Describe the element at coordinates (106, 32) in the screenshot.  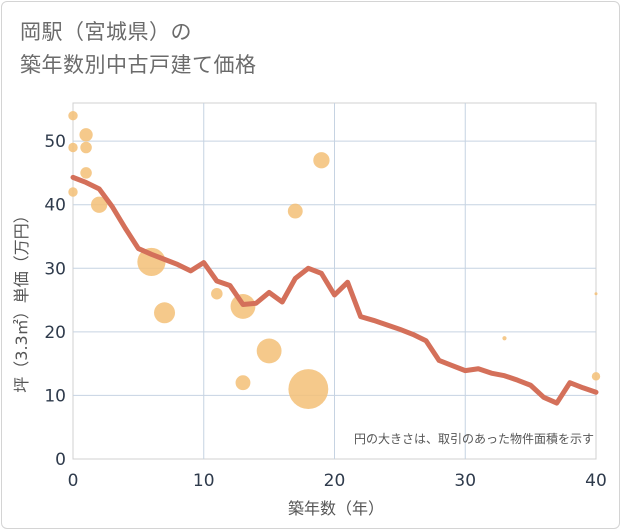
I see `chart-title-line-1: 岡駅（宮城県）の` at that location.